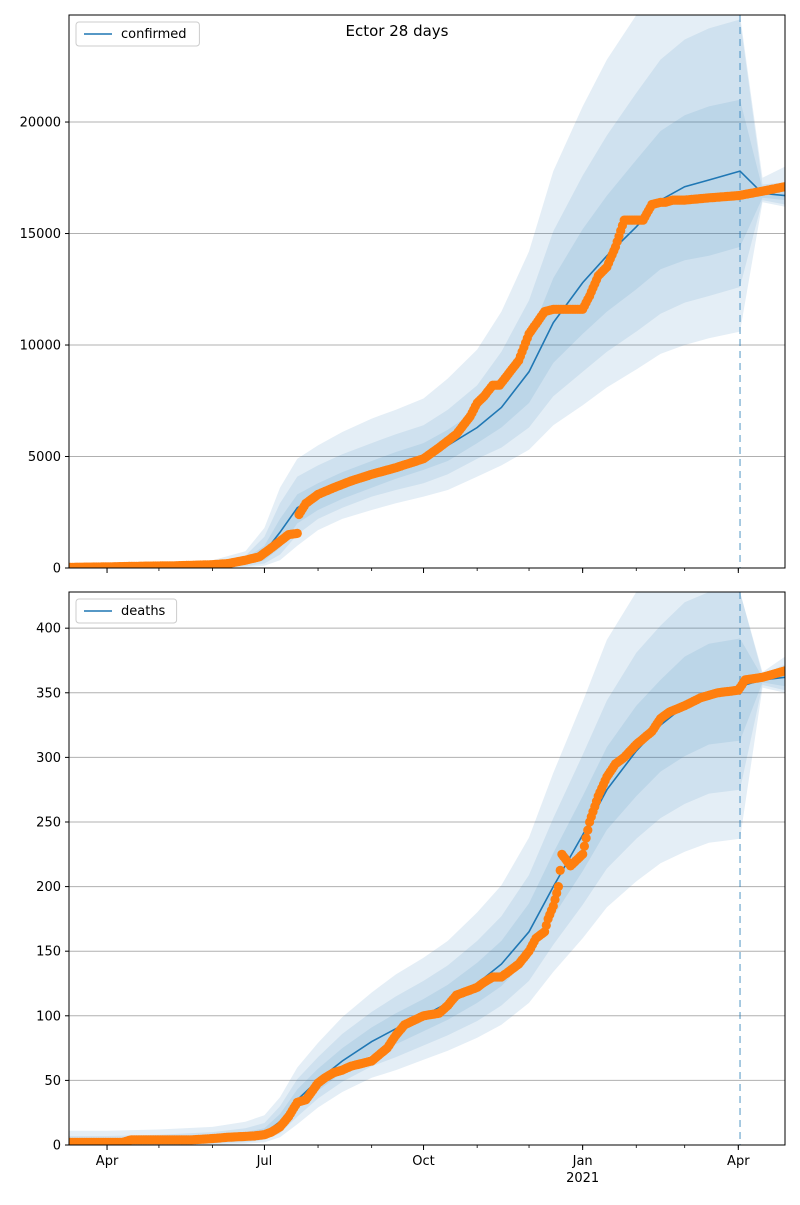 The image size is (800, 1205). What do you see at coordinates (40, 346) in the screenshot?
I see `confirmed-ytick-label: 10000` at bounding box center [40, 346].